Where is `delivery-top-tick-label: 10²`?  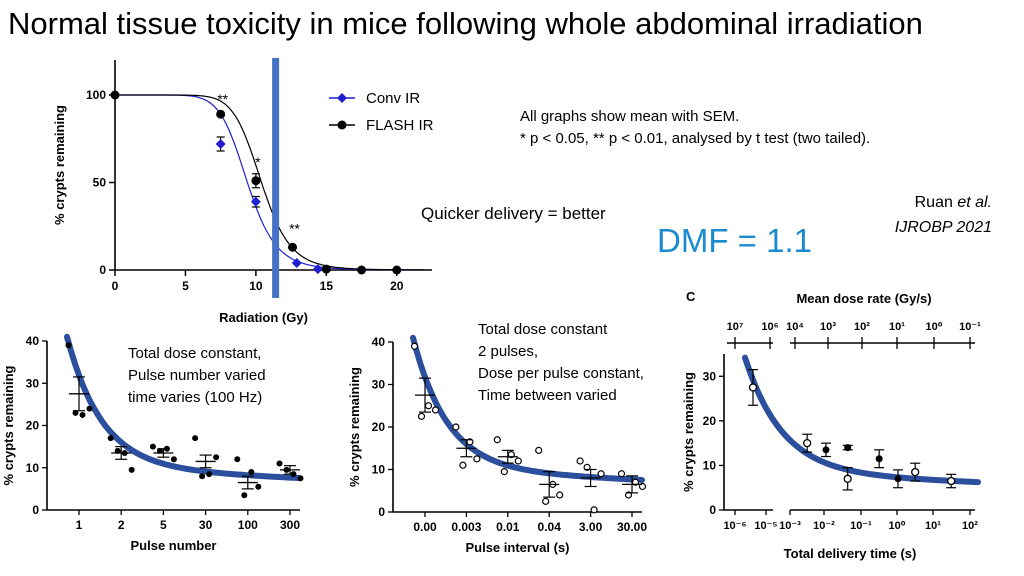
delivery-top-tick-label: 10² is located at coordinates (862, 327).